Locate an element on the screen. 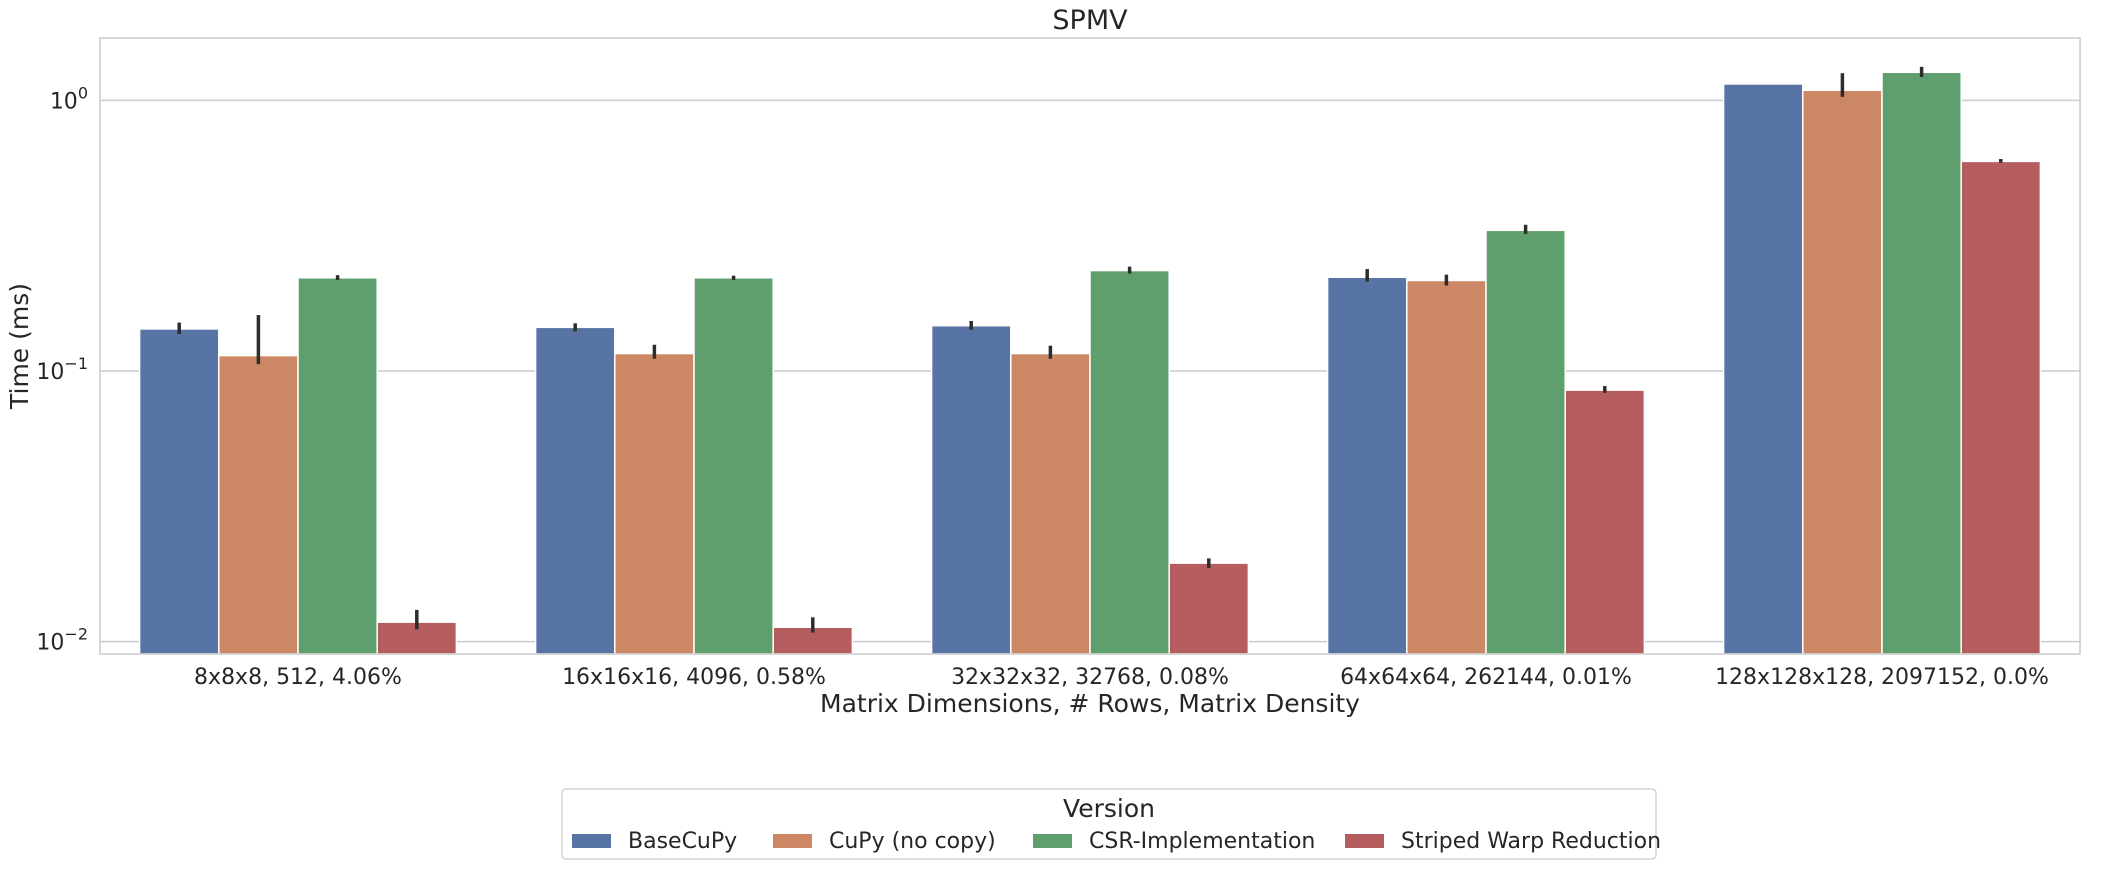 The width and height of the screenshot is (2126, 869). legend-label: Striped Warp Reduction is located at coordinates (1531, 841).